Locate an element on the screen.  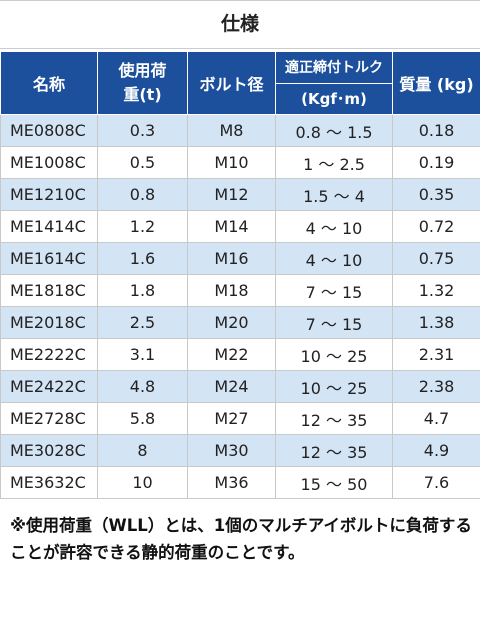
table-cell: 5.8 is located at coordinates (142, 418).